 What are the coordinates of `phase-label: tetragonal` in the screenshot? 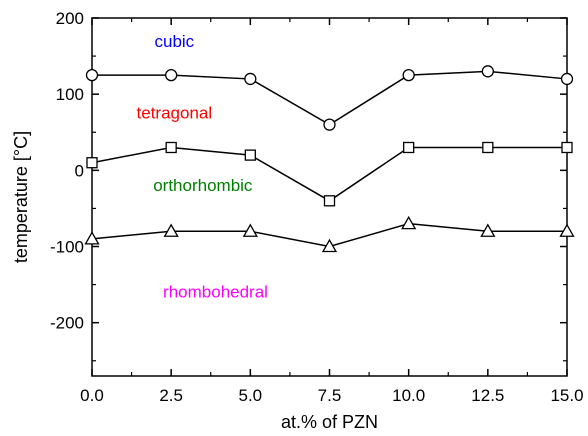 It's located at (175, 113).